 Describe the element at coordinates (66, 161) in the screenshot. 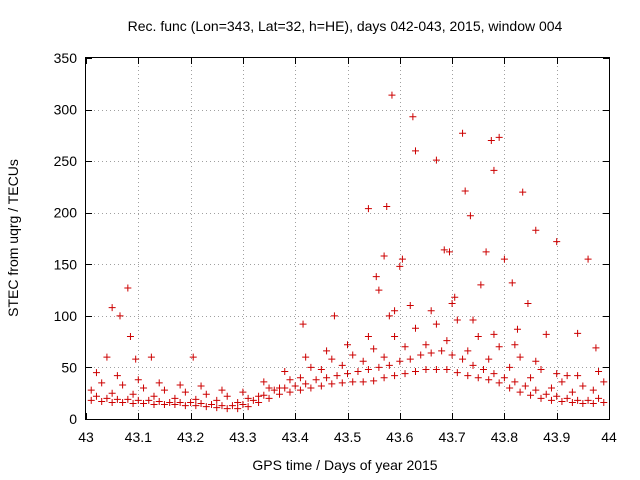

I see `y-tick-label: 250` at that location.